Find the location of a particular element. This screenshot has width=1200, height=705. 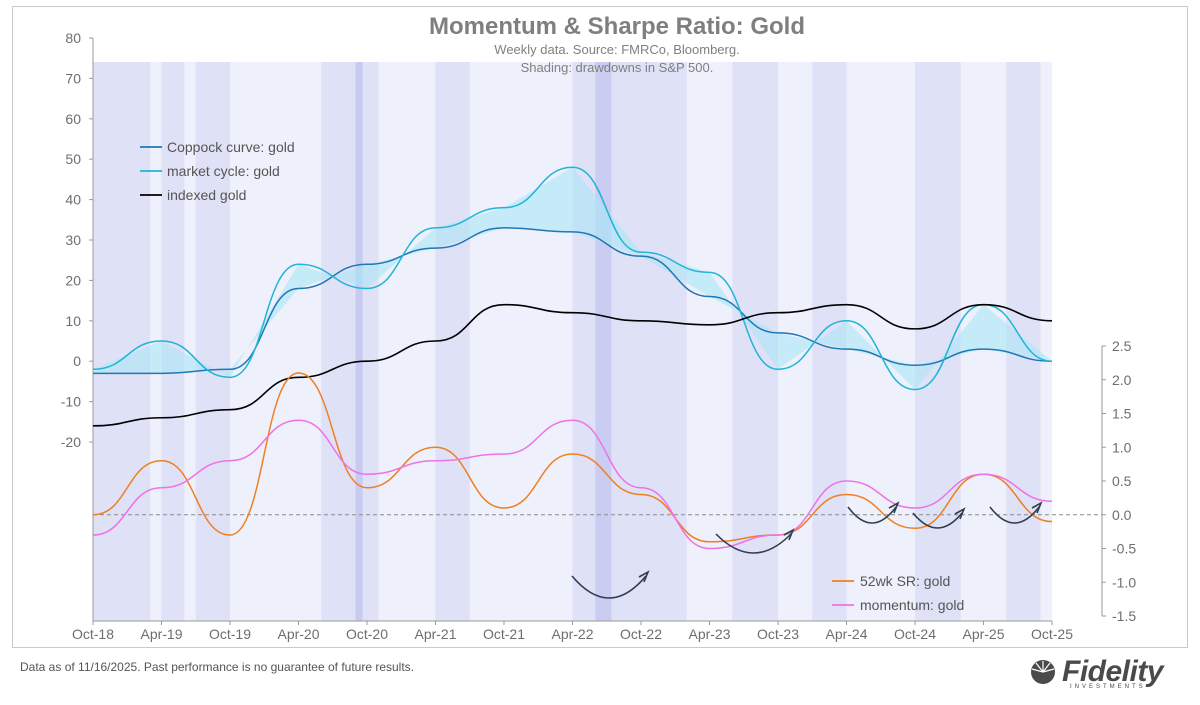

left-tick-label: 30 is located at coordinates (73, 240).